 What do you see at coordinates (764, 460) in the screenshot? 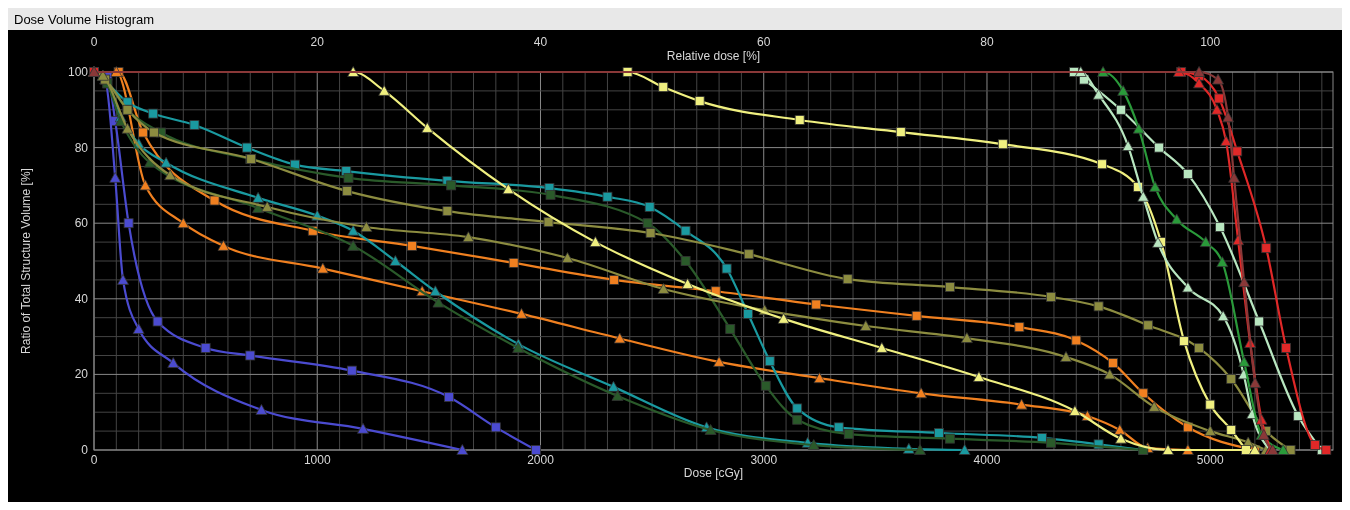
I see `x-tick-label: 3000` at bounding box center [764, 460].